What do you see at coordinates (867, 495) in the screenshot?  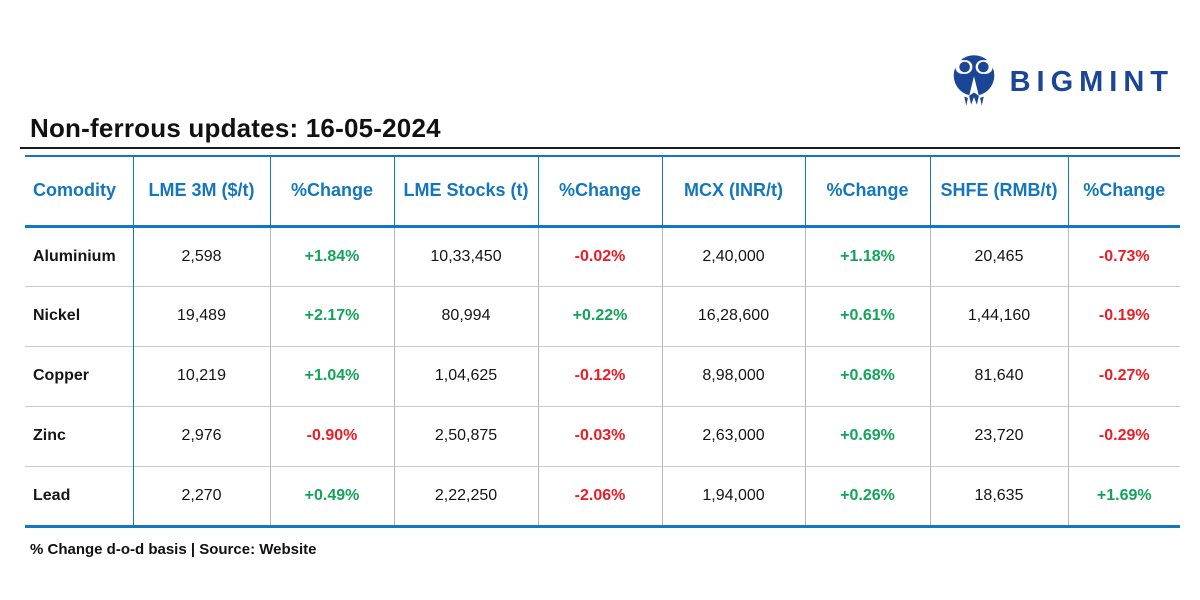 I see `mcx-change: +0.26%` at bounding box center [867, 495].